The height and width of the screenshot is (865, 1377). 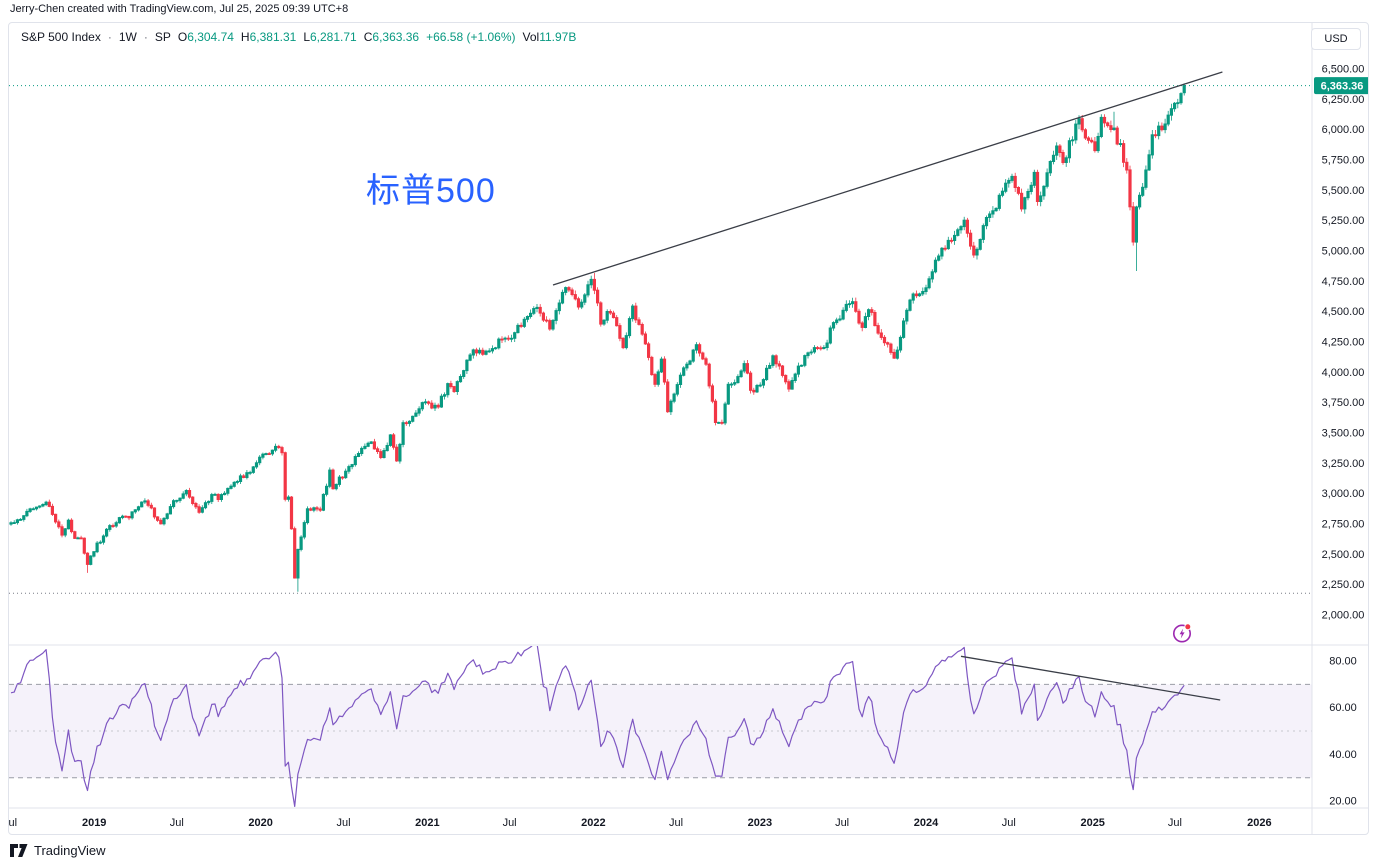 What do you see at coordinates (1342, 86) in the screenshot?
I see `svg-text: 6,363.36` at bounding box center [1342, 86].